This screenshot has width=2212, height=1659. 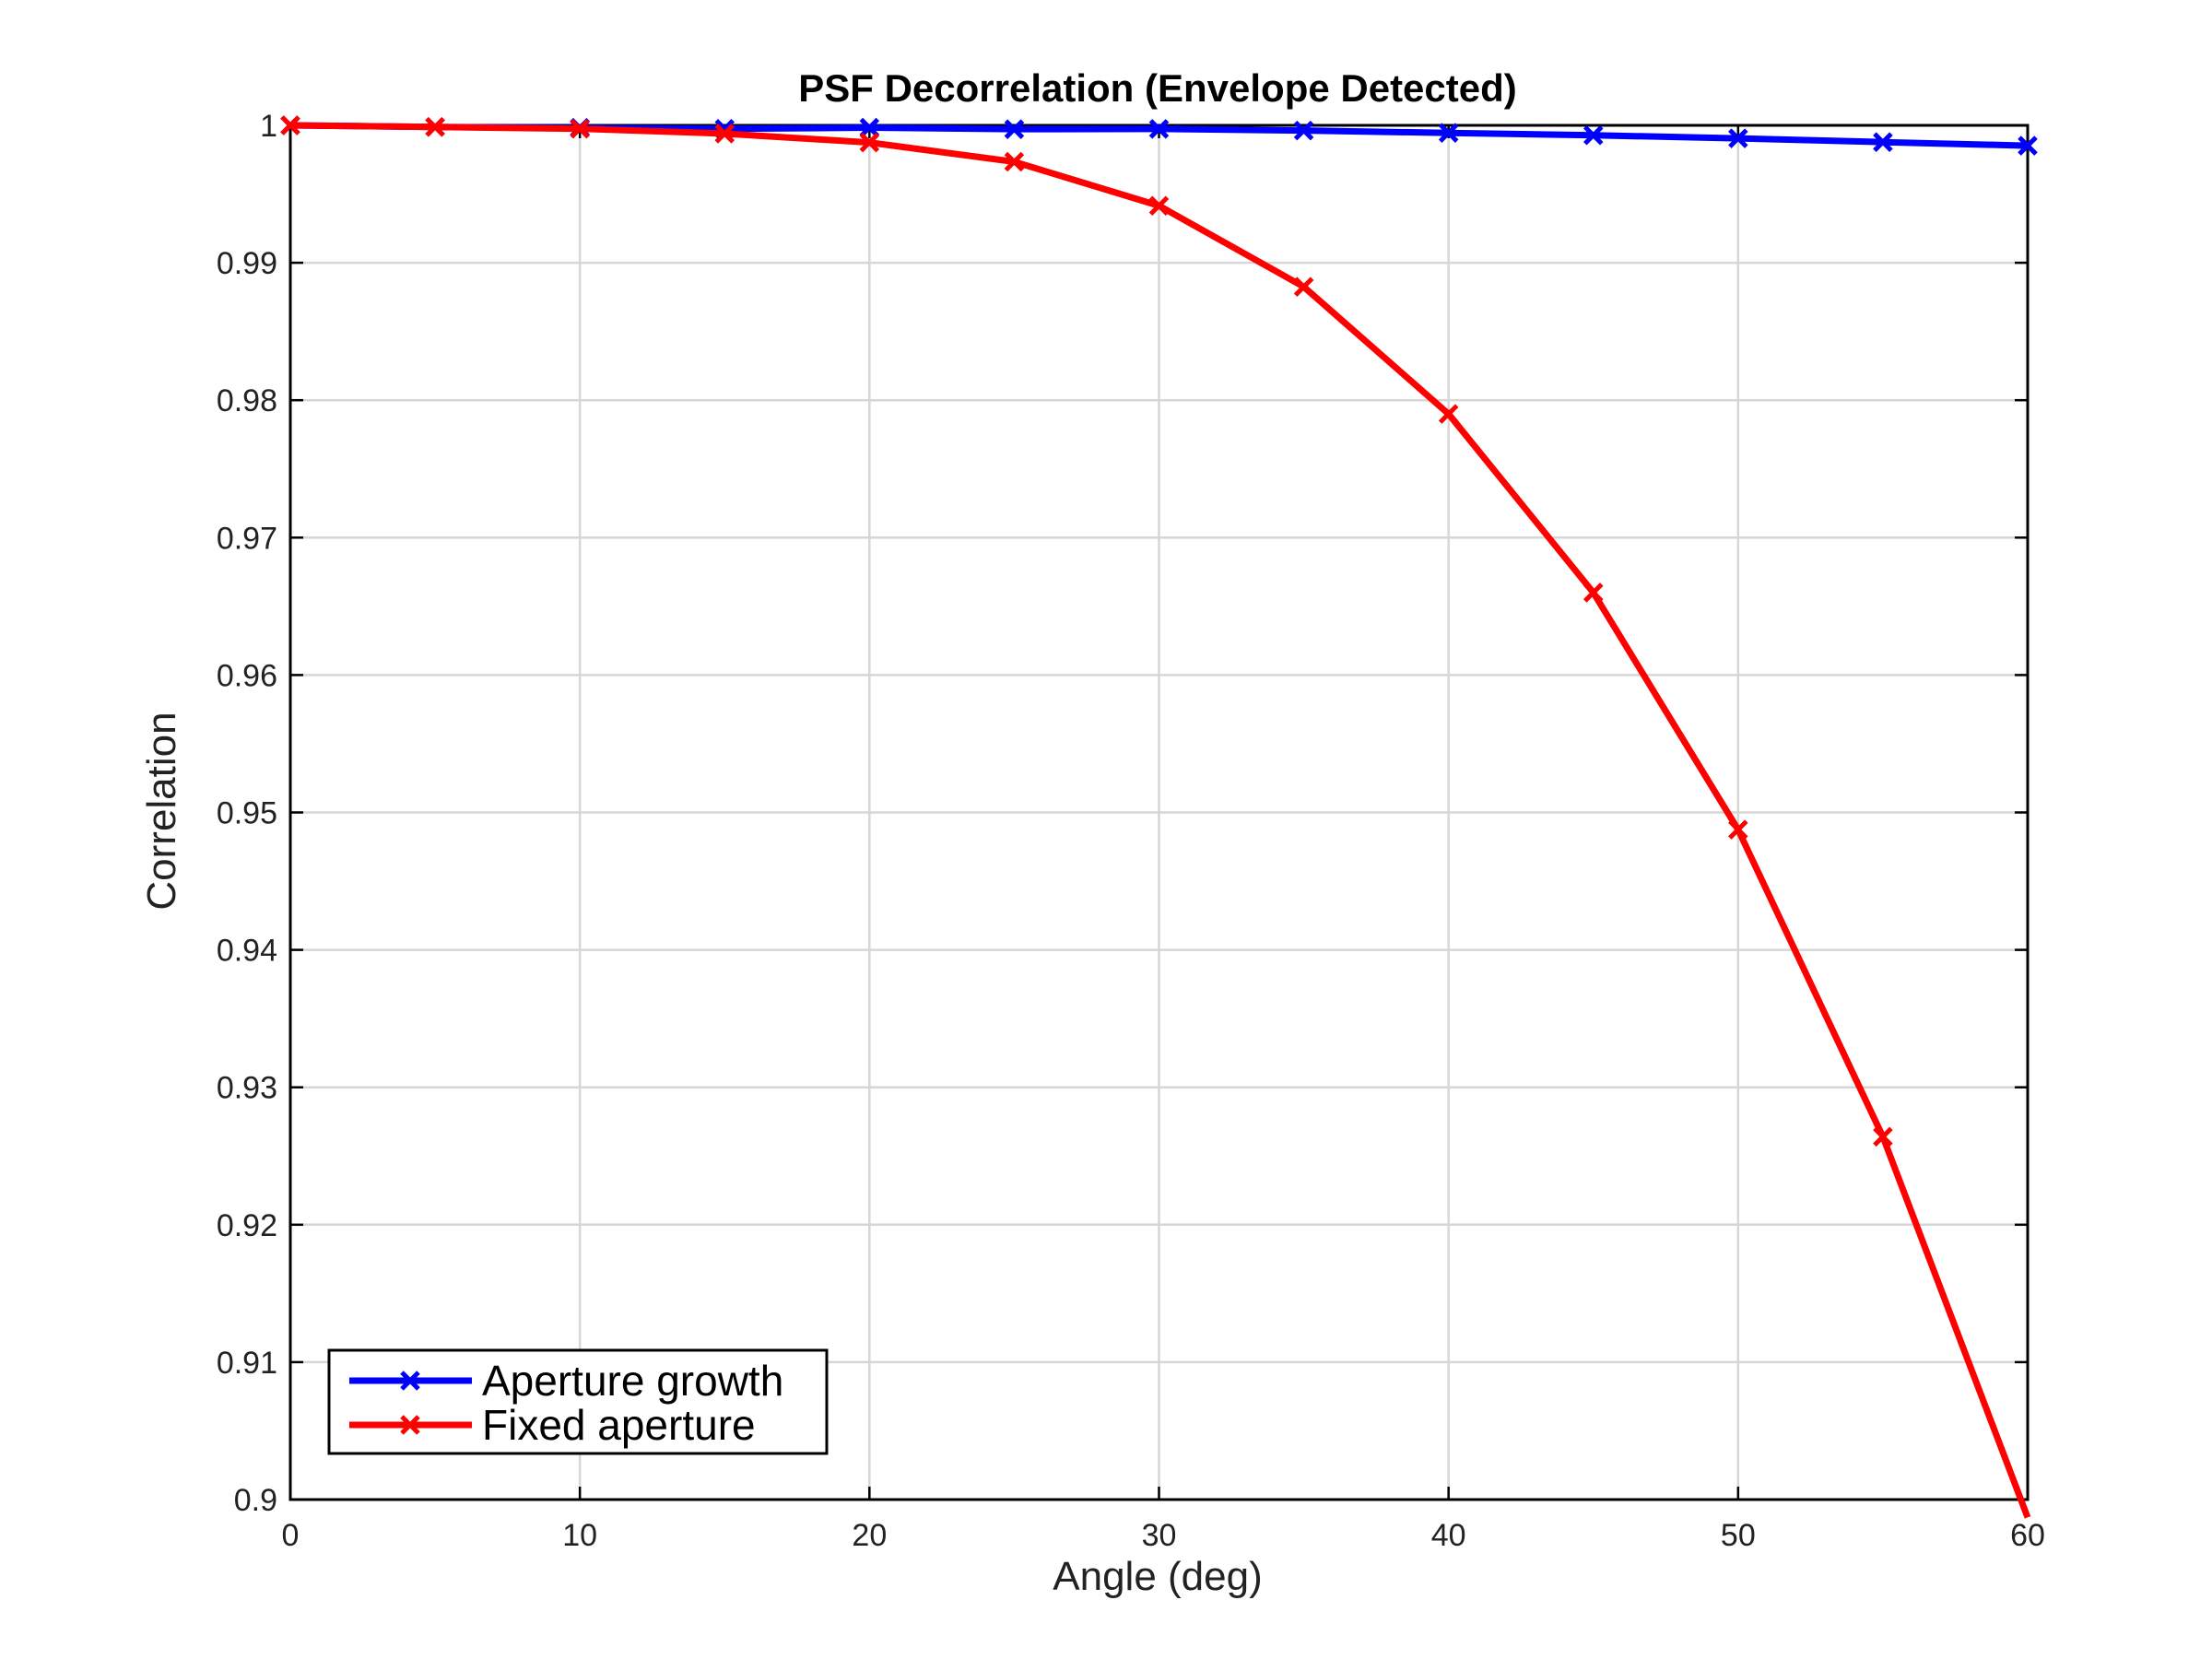 What do you see at coordinates (632, 1381) in the screenshot?
I see `legend-label: Aperture growth` at bounding box center [632, 1381].